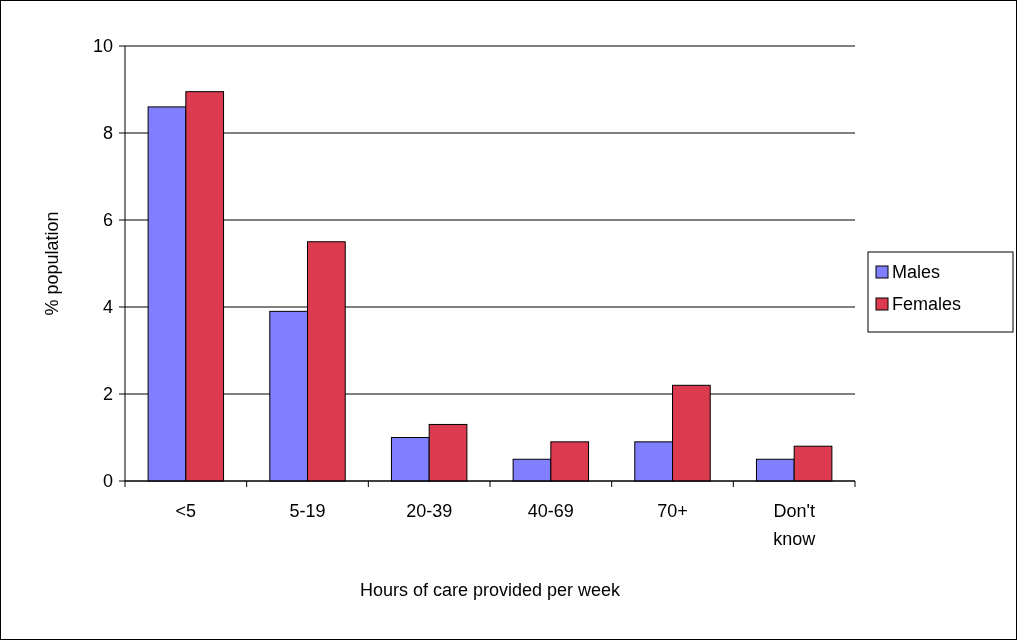 The height and width of the screenshot is (640, 1017). I want to click on x-tick-label: <5, so click(186, 511).